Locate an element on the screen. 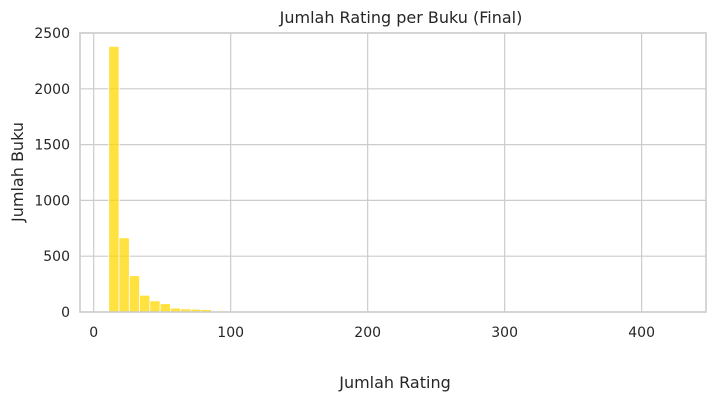  y-tick-label: 0 is located at coordinates (65, 313).